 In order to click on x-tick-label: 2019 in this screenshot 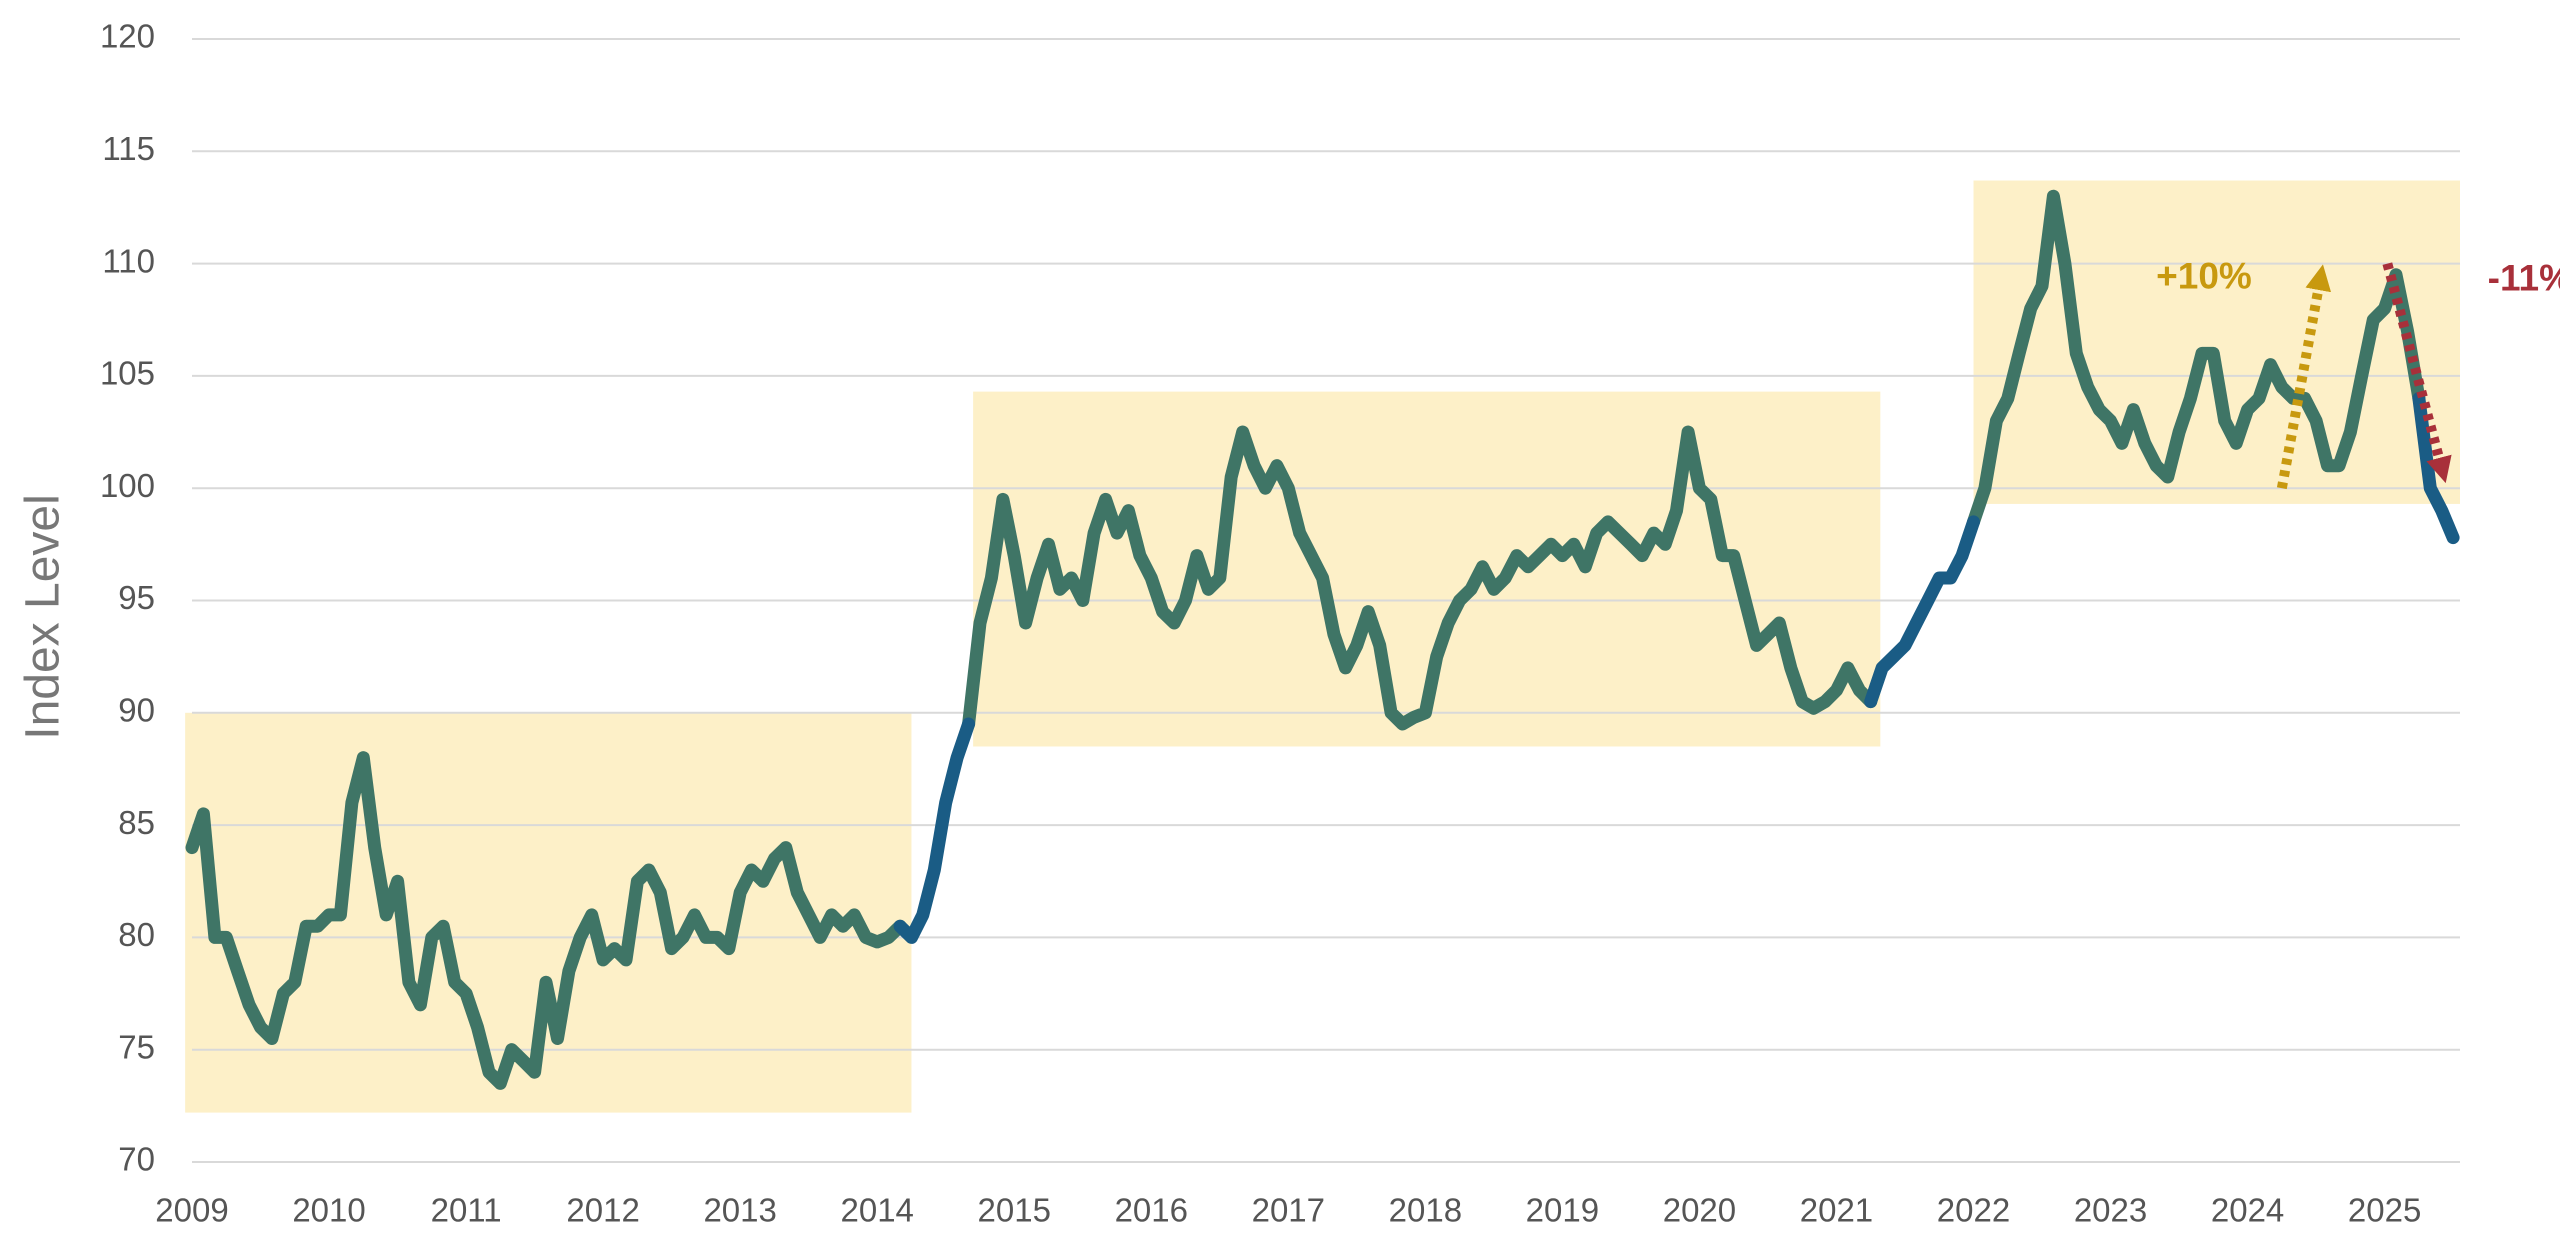, I will do `click(1562, 1210)`.